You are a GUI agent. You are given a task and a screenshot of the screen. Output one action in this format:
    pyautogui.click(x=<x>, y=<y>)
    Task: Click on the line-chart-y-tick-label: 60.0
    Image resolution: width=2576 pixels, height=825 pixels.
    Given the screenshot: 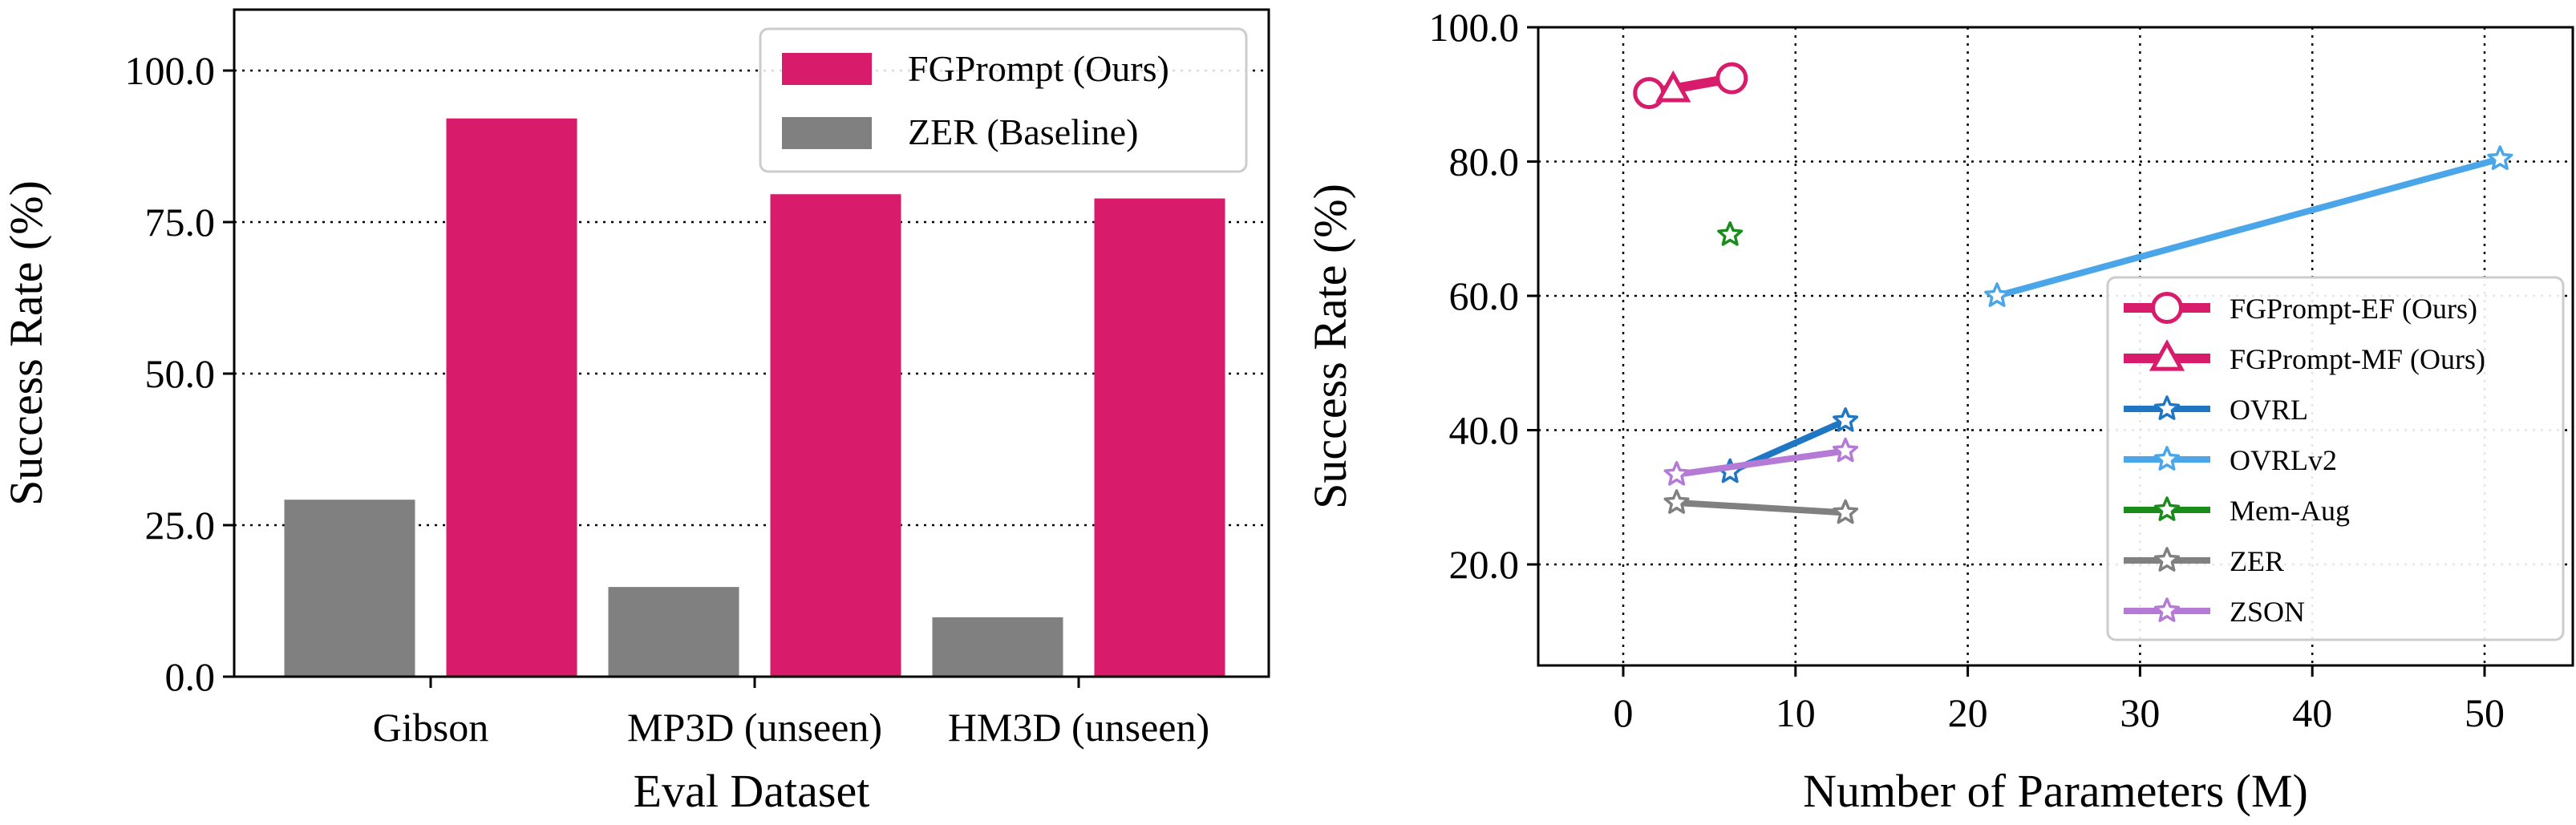 What is the action you would take?
    pyautogui.click(x=1484, y=295)
    